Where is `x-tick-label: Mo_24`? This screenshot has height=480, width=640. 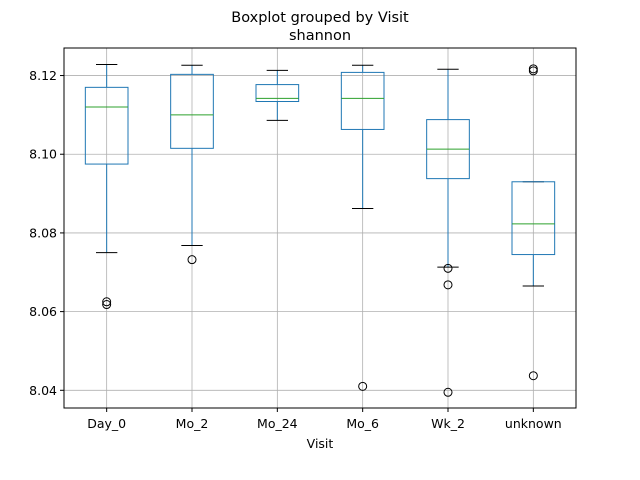 x-tick-label: Mo_24 is located at coordinates (277, 423).